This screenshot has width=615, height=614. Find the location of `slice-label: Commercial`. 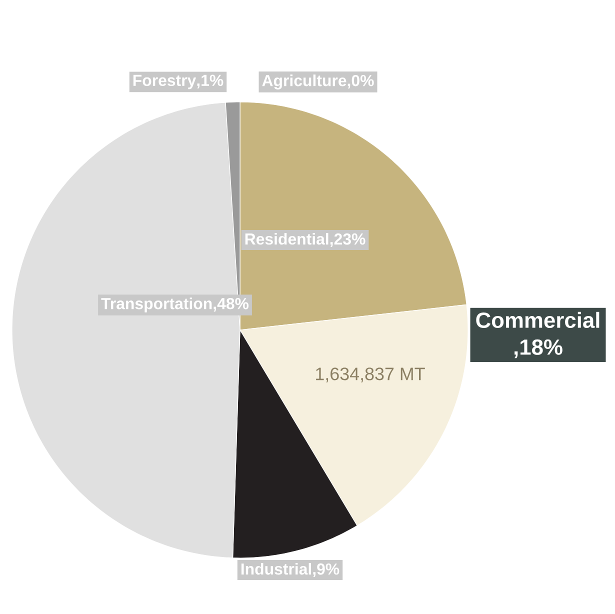

slice-label: Commercial is located at coordinates (538, 320).